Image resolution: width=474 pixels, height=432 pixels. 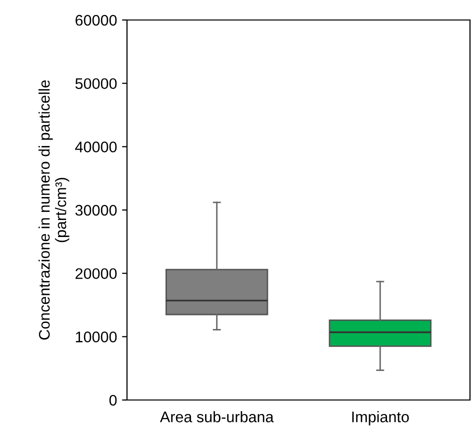 What do you see at coordinates (217, 416) in the screenshot?
I see `x-tick-label: Area sub-urbana` at bounding box center [217, 416].